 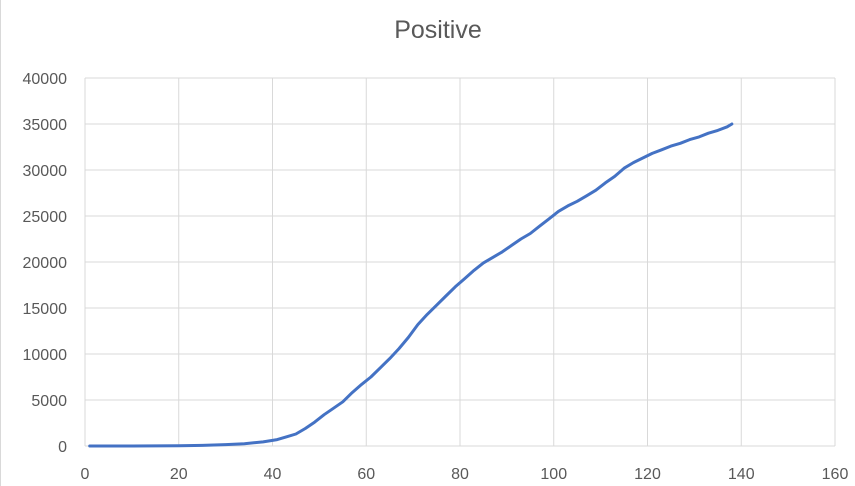 I want to click on y-tick-label: 15000, so click(x=45, y=309).